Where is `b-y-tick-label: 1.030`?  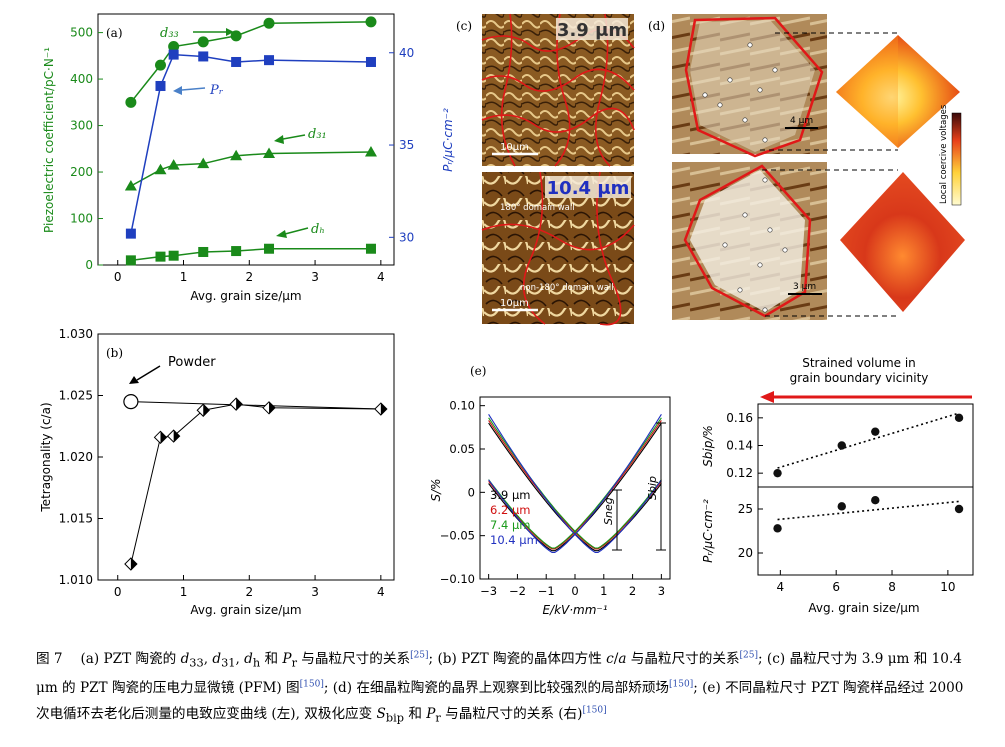
b-y-tick-label: 1.030 is located at coordinates (76, 334).